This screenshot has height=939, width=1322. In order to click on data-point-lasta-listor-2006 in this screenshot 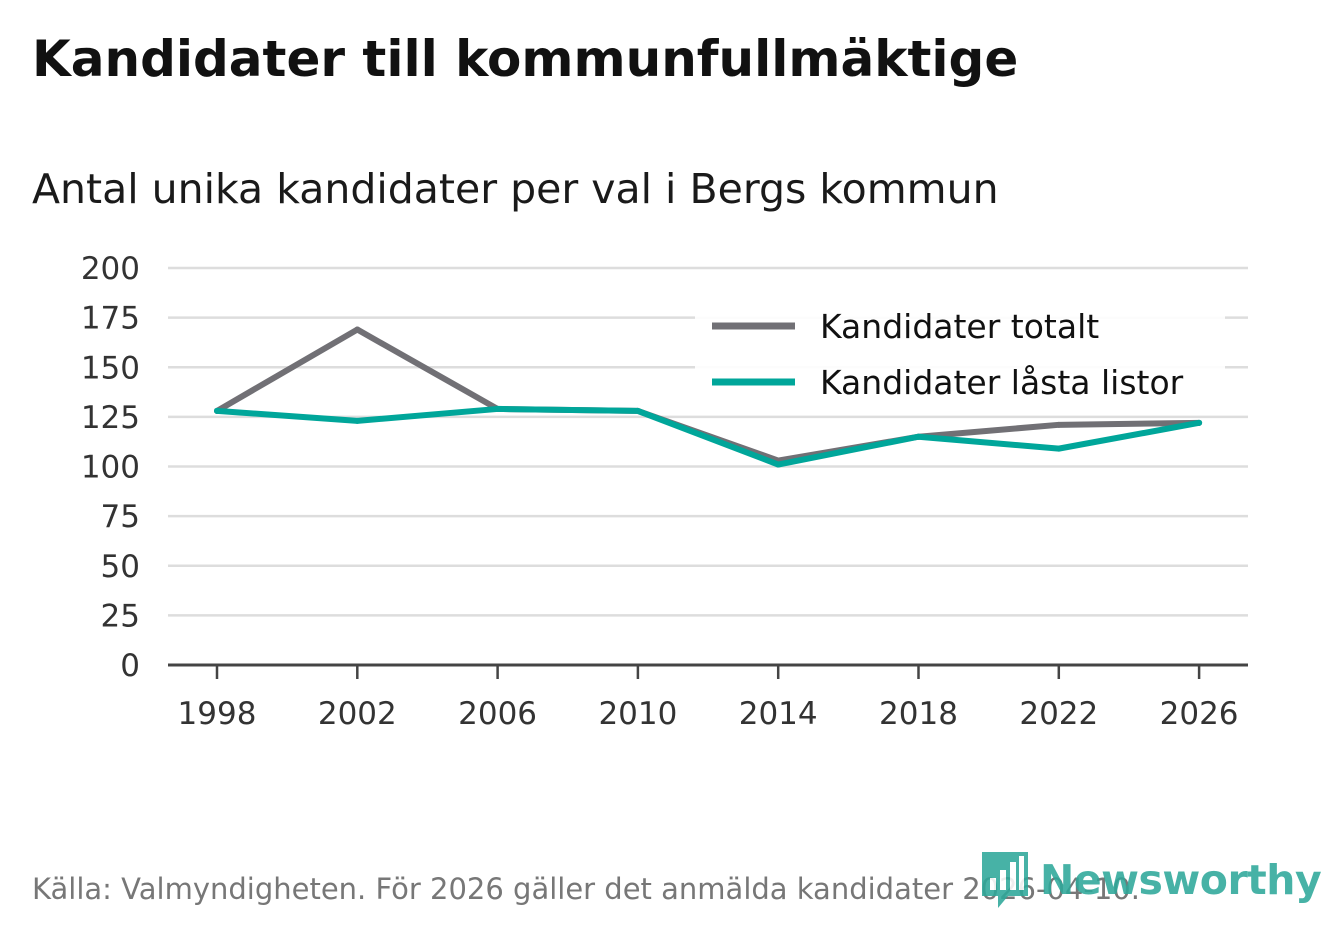, I will do `click(497, 408)`.